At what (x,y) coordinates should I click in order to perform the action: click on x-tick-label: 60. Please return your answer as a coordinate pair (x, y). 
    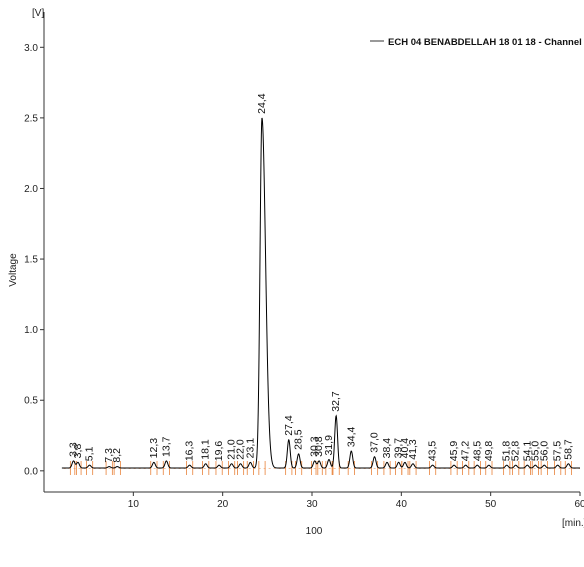
    Looking at the image, I should click on (579, 504).